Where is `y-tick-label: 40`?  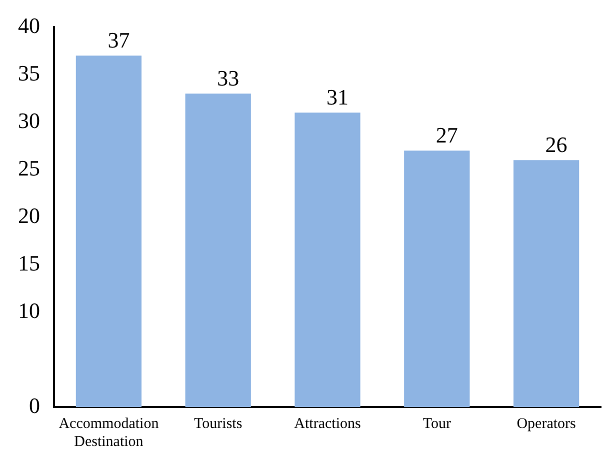 y-tick-label: 40 is located at coordinates (29, 25).